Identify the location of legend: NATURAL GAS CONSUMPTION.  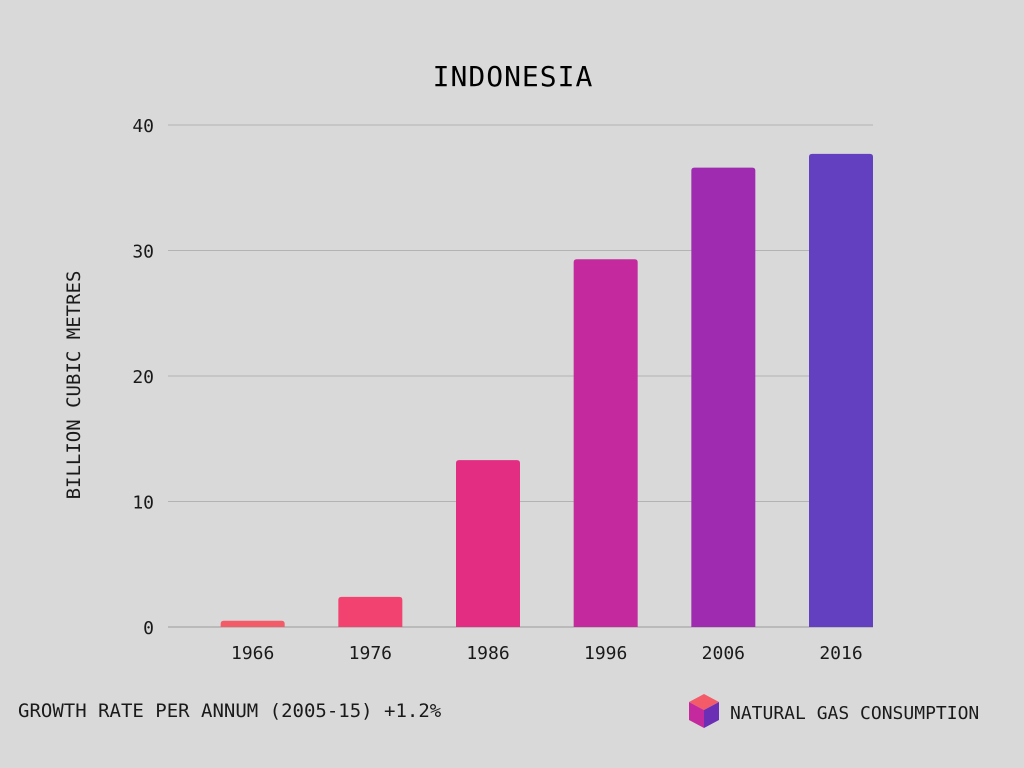
(833, 713).